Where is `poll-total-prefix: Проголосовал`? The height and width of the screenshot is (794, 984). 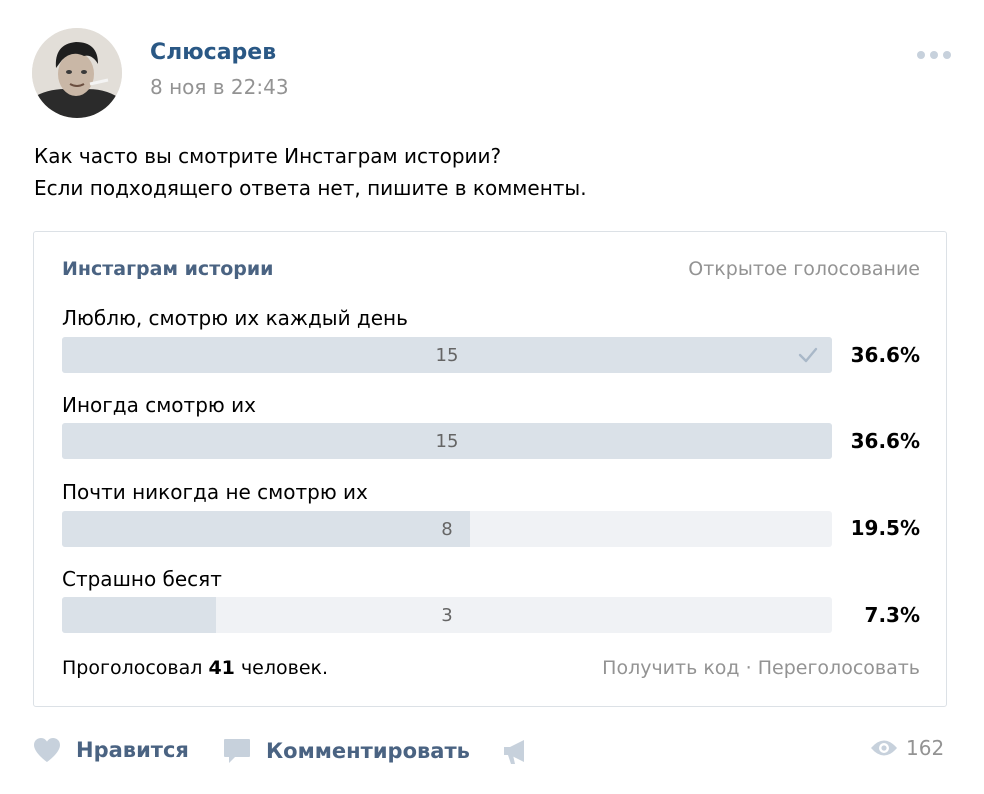 poll-total-prefix: Проголосовал is located at coordinates (132, 668).